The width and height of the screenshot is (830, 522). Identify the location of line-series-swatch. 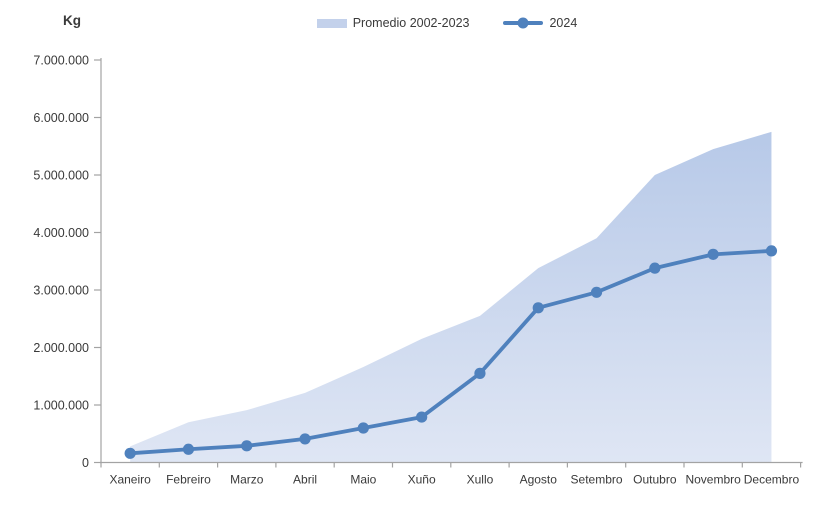
(523, 23).